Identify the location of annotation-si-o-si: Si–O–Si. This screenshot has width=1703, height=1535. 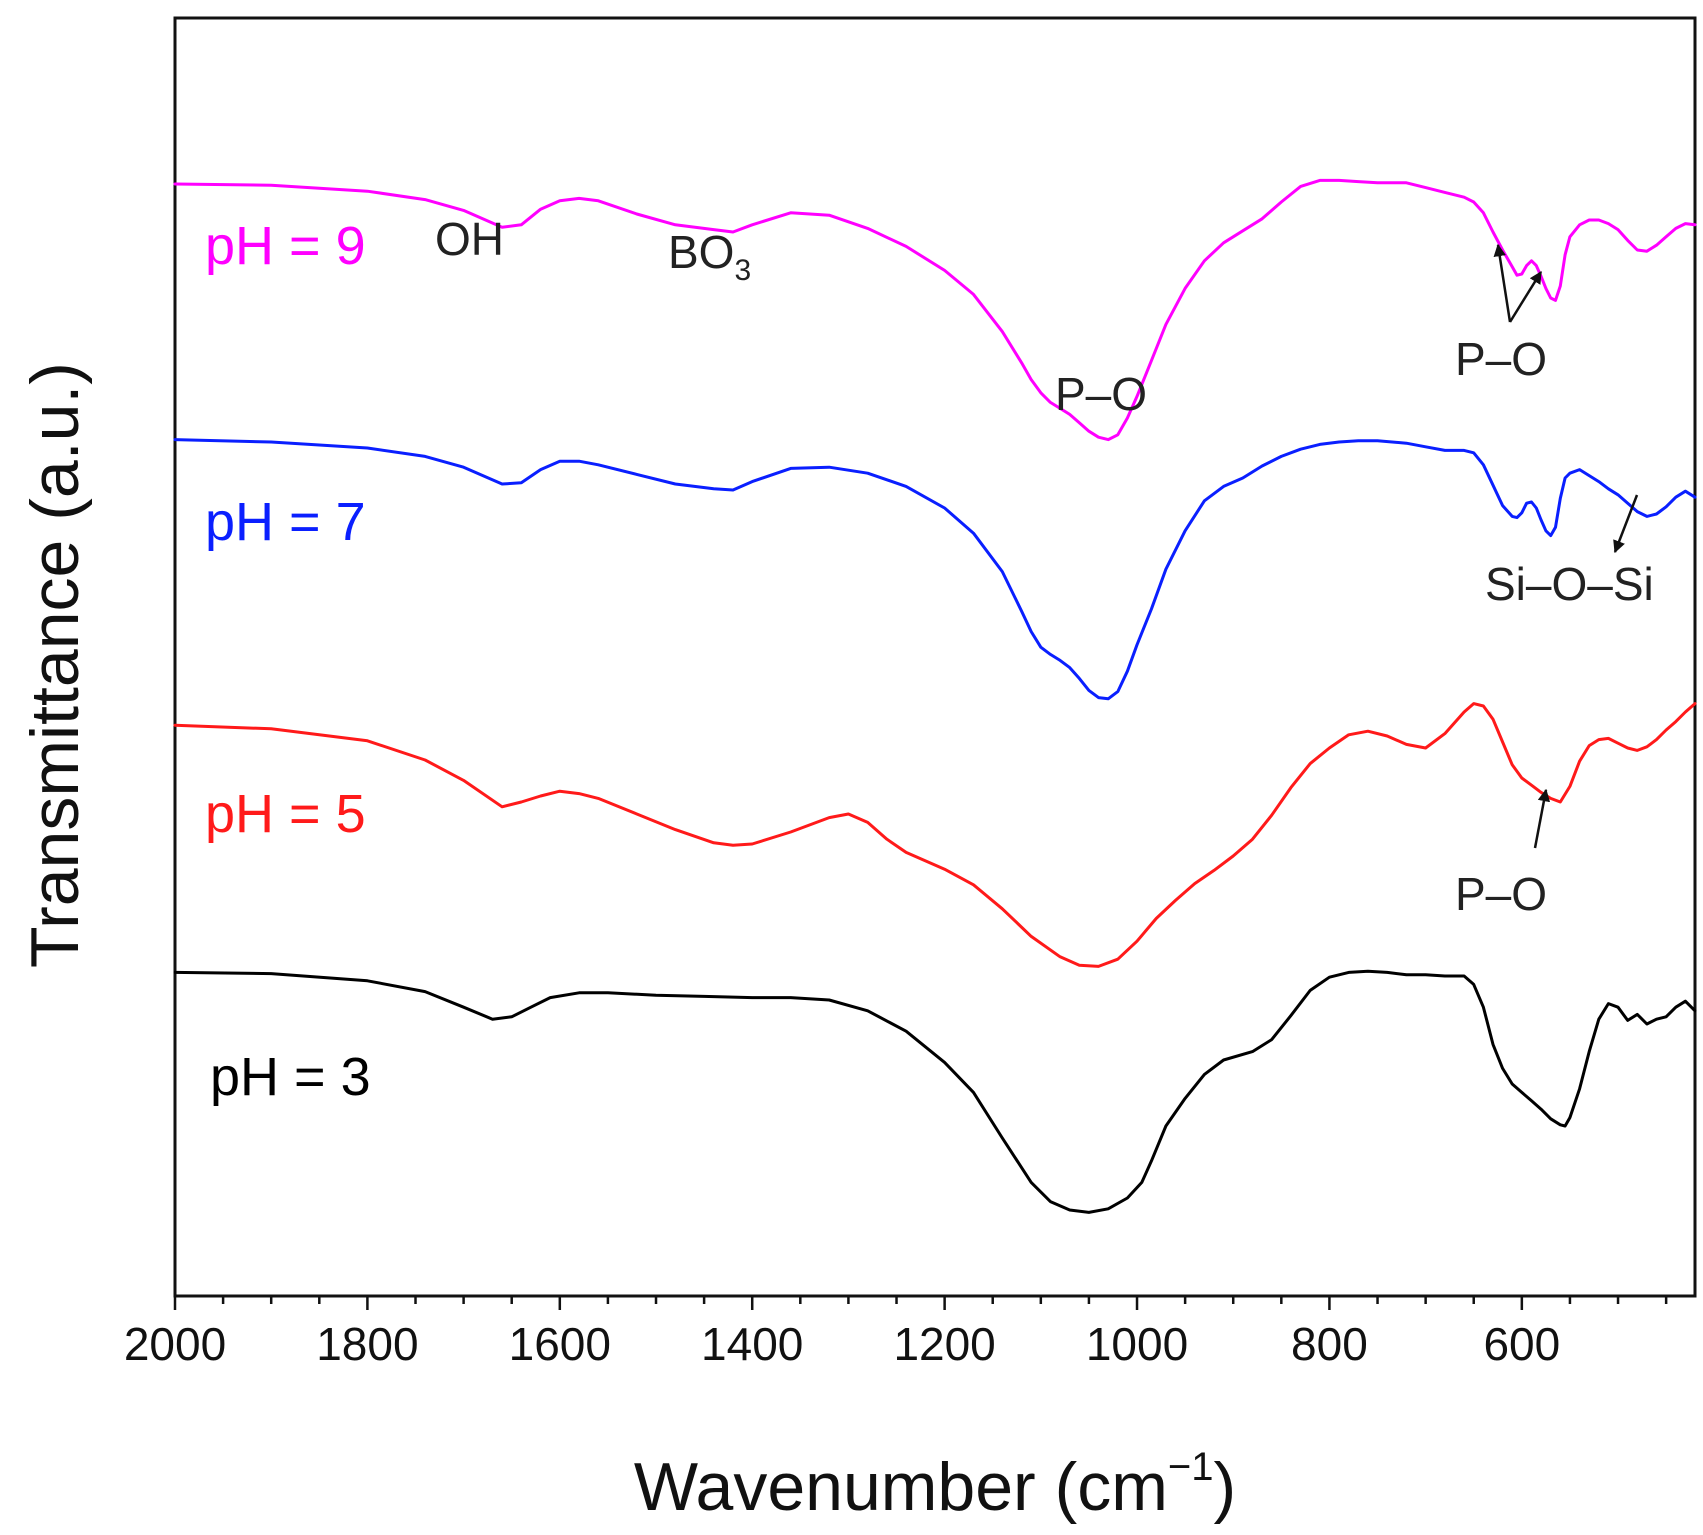
(1569, 584).